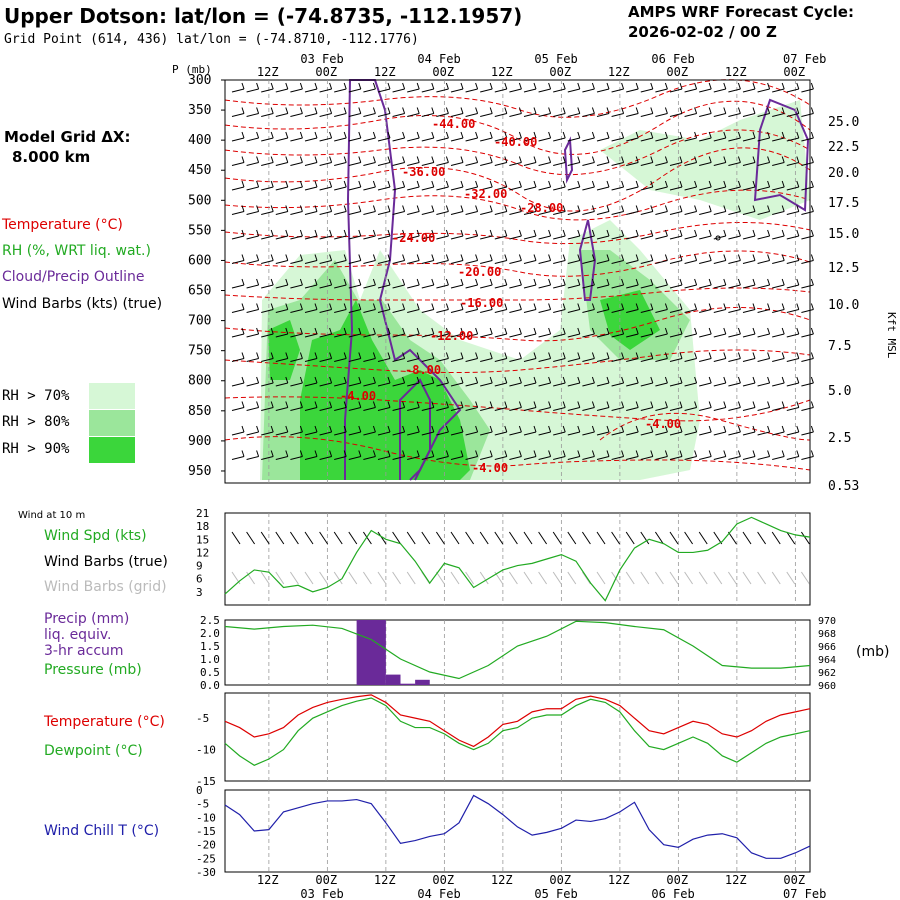 The width and height of the screenshot is (900, 900). Describe the element at coordinates (199, 381) in the screenshot. I see `pressure-tick-label: 800` at that location.